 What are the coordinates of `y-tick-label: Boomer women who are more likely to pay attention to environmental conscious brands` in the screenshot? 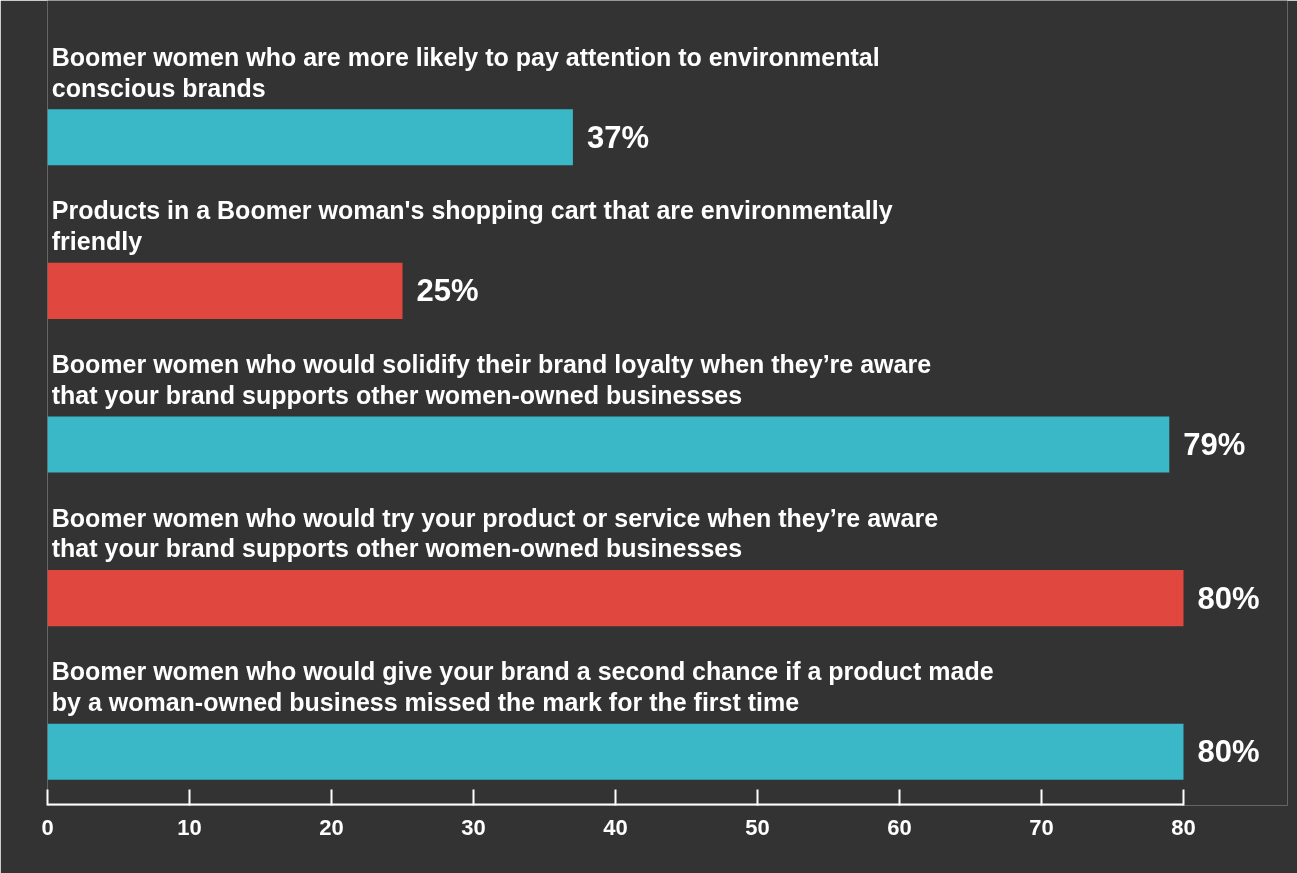 It's located at (465, 72).